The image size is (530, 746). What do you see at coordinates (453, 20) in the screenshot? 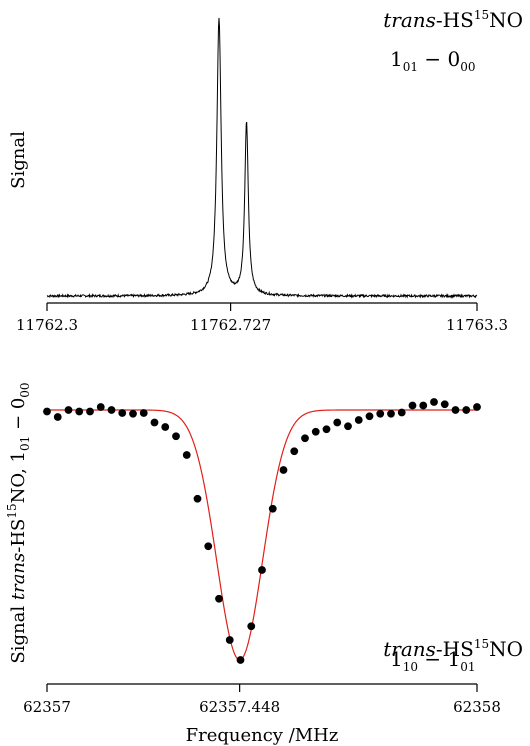
I see `top-species-annotation: trans-HS15NO` at bounding box center [453, 20].